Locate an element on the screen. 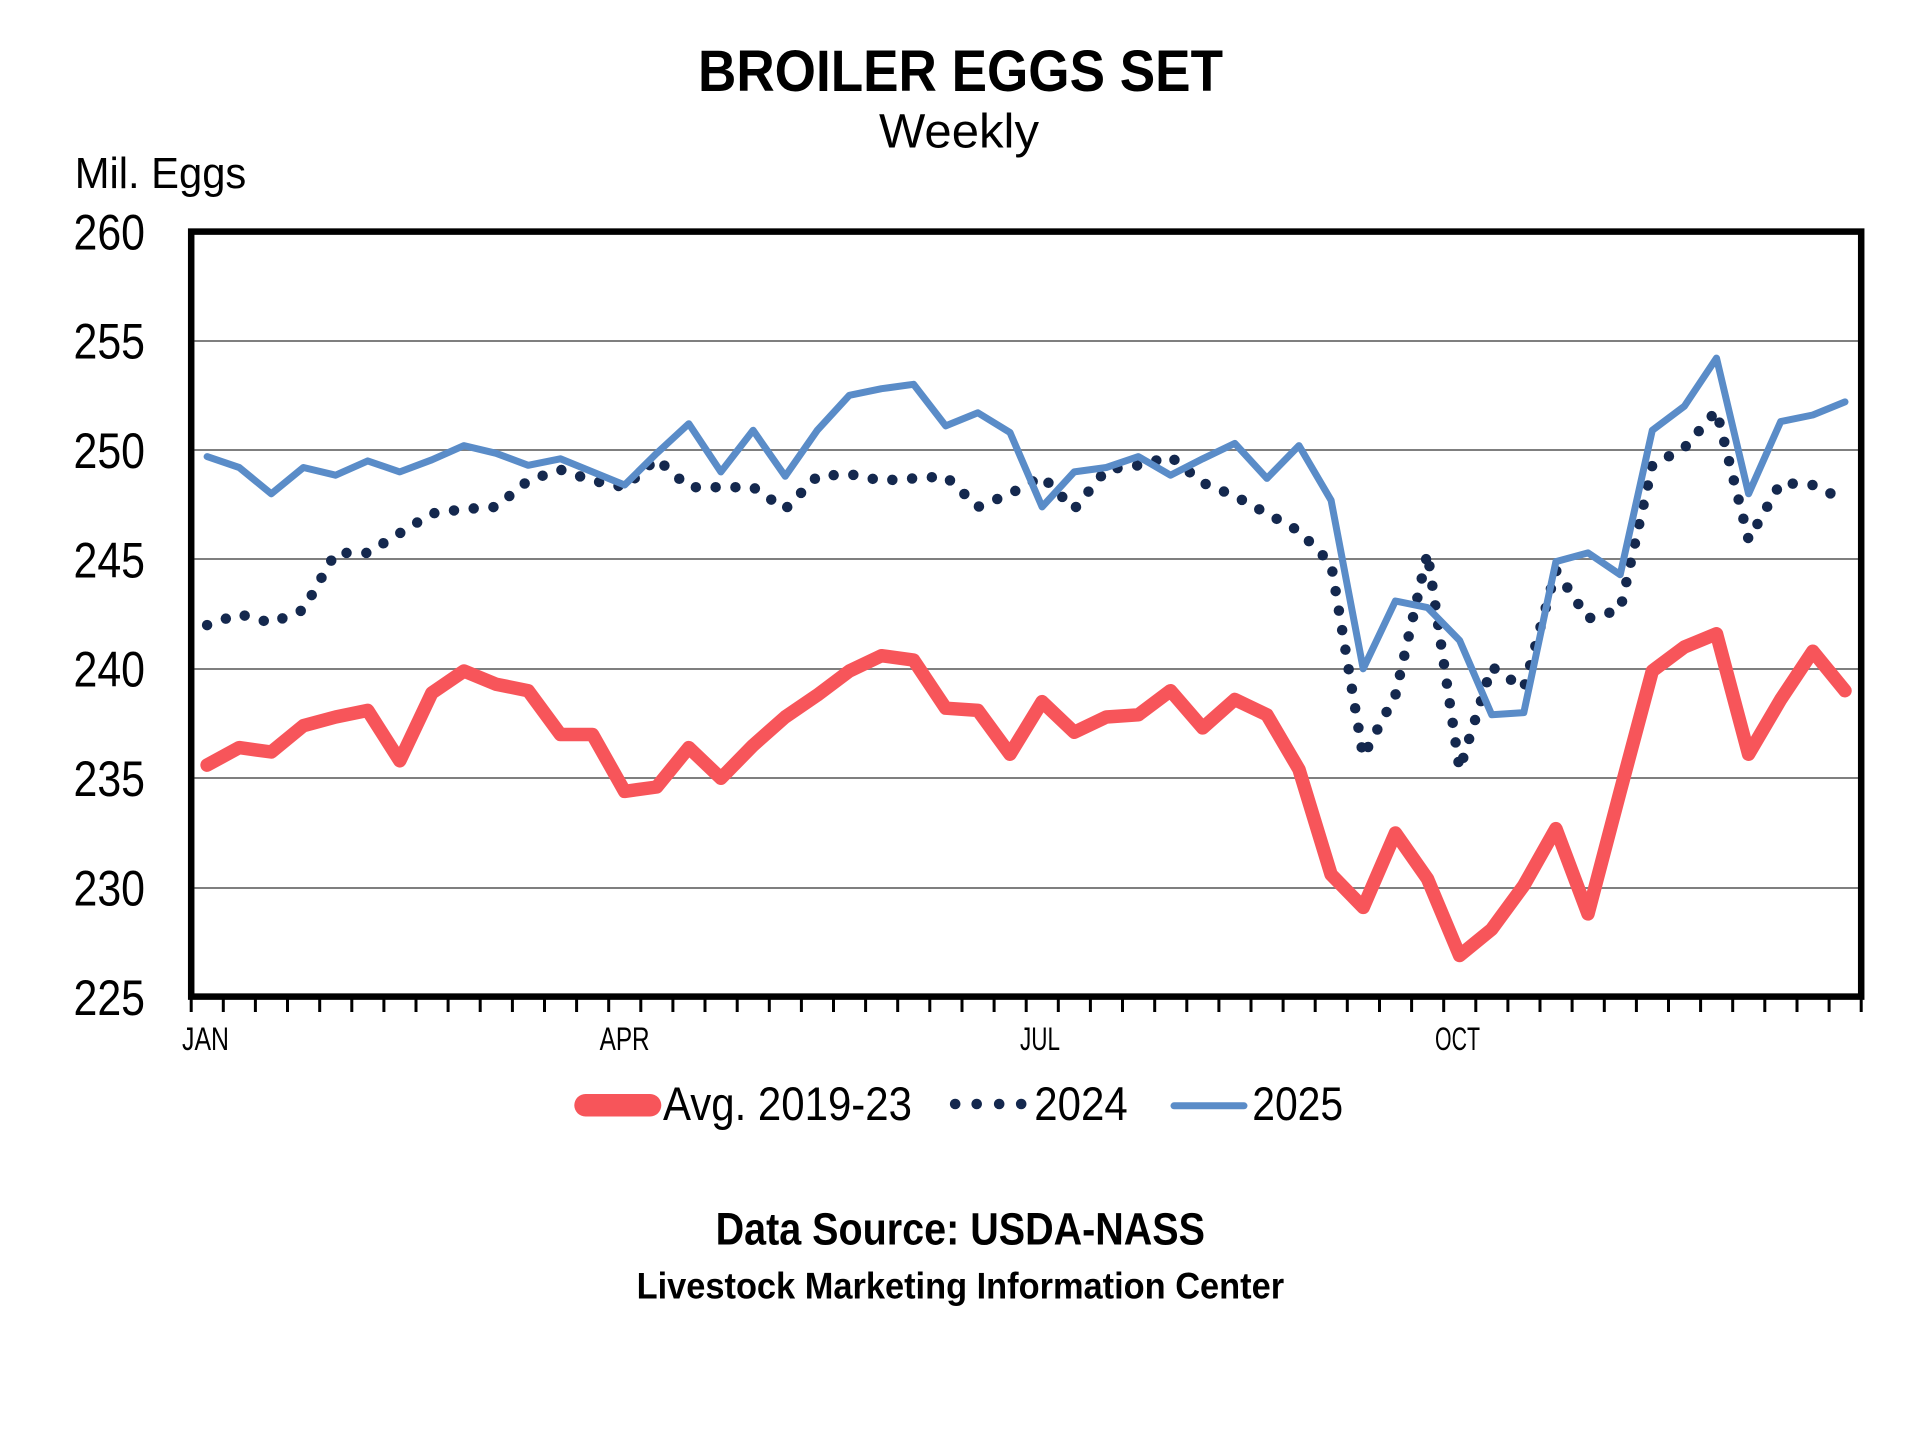 The image size is (1920, 1440). svg-text: 260 is located at coordinates (110, 232).